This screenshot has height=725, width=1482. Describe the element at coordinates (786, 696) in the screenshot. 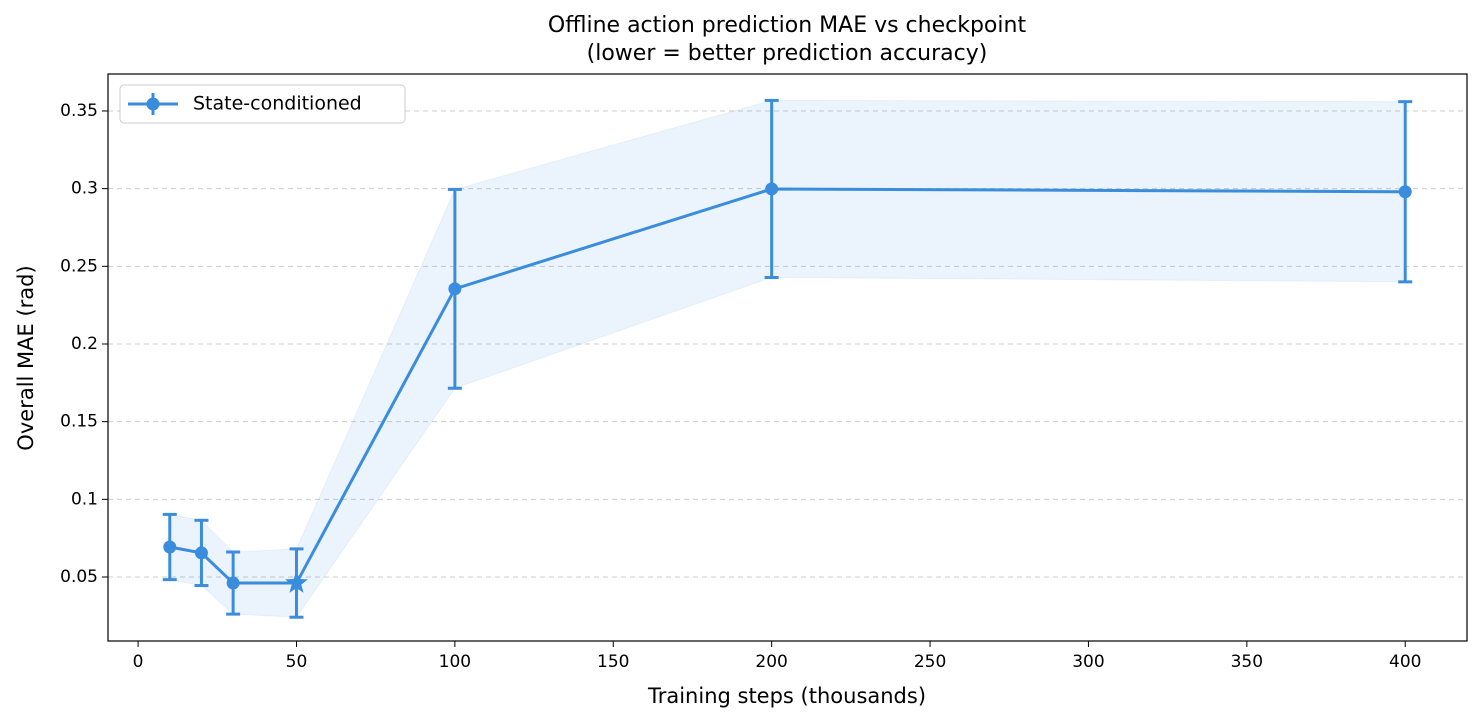

I see `x-axis-label: Training steps (thousands)` at that location.